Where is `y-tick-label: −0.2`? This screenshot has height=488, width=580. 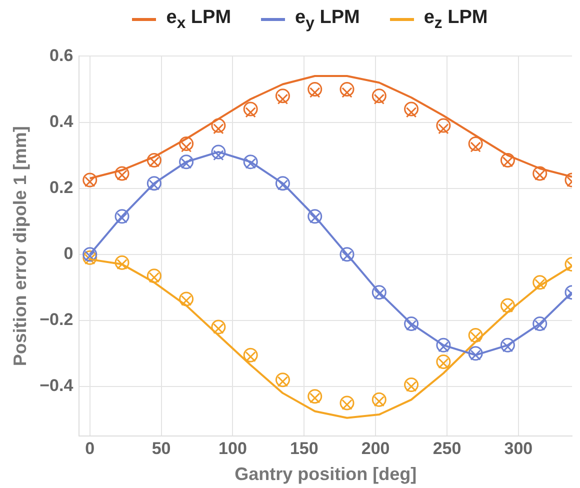
y-tick-label: −0.2 is located at coordinates (57, 320).